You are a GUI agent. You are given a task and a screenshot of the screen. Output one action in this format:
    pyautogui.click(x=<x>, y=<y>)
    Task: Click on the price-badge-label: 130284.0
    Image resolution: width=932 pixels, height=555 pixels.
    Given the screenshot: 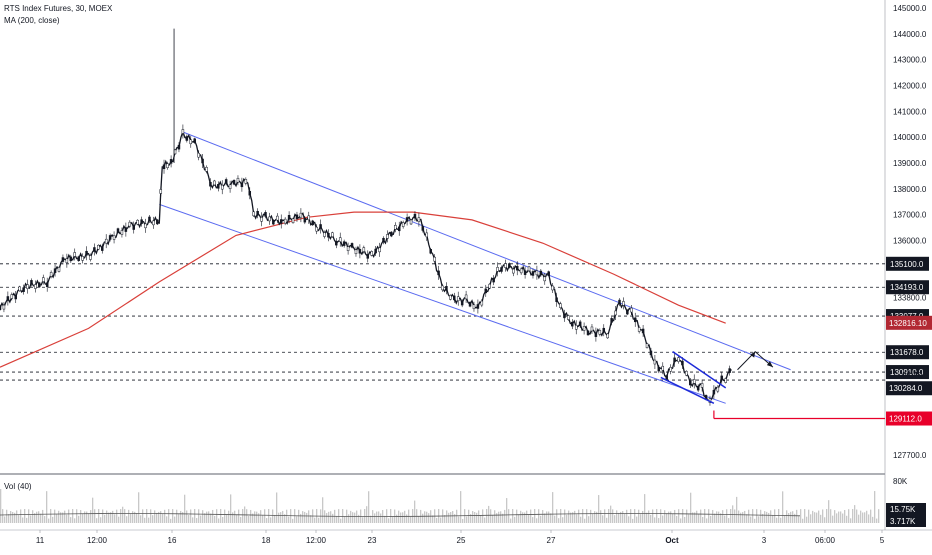 What is the action you would take?
    pyautogui.click(x=906, y=388)
    